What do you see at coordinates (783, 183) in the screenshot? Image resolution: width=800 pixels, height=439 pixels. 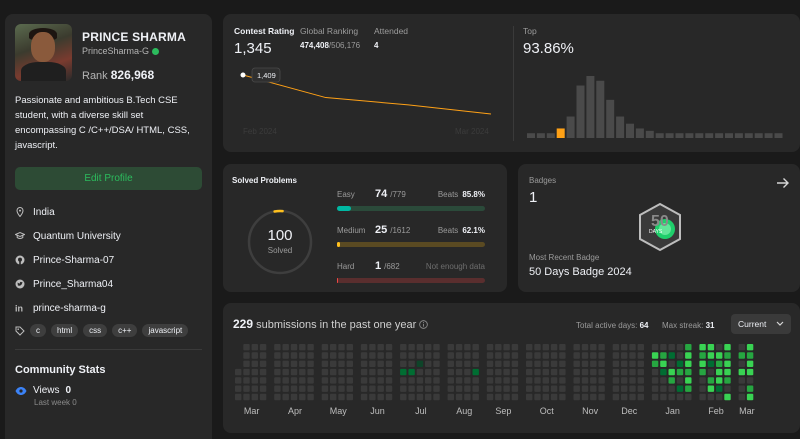 I see `arrow-right-icon` at bounding box center [783, 183].